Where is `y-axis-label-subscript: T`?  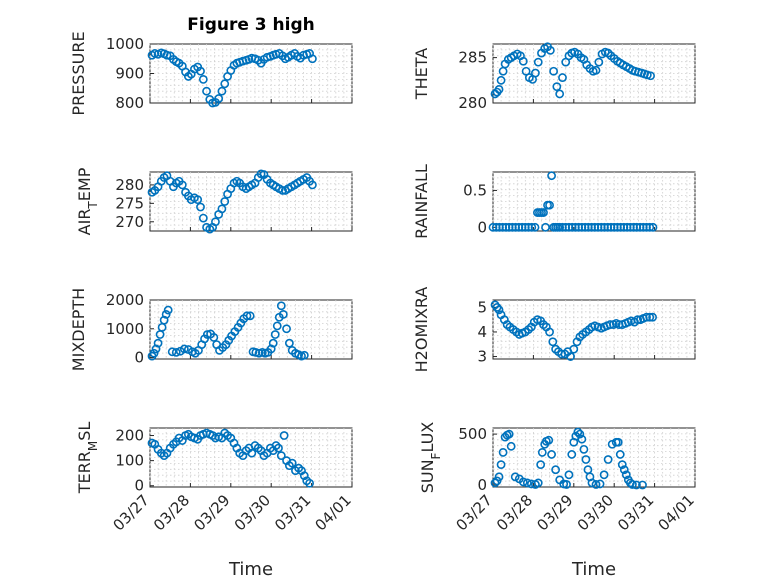 y-axis-label-subscript: T is located at coordinates (93, 205).